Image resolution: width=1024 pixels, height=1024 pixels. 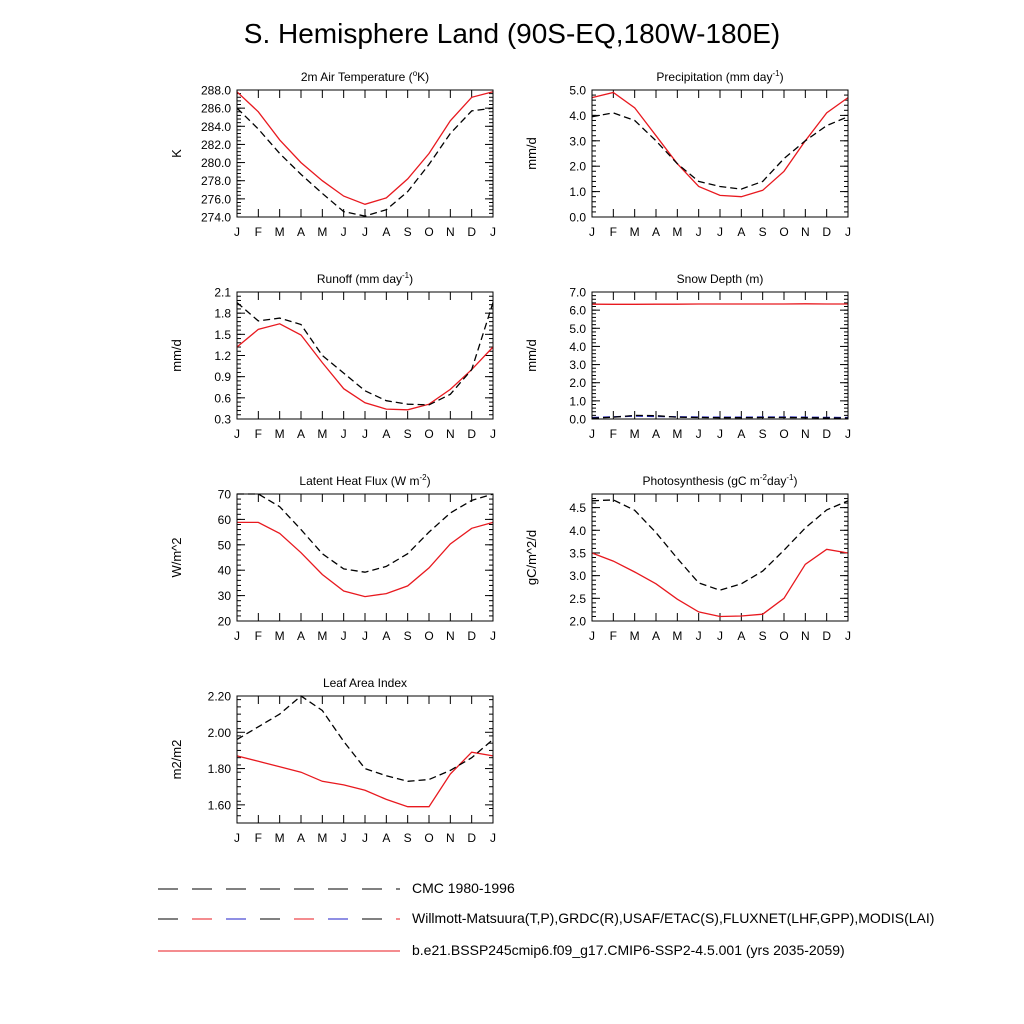 I want to click on y-tick-label: 3.0, so click(x=577, y=141).